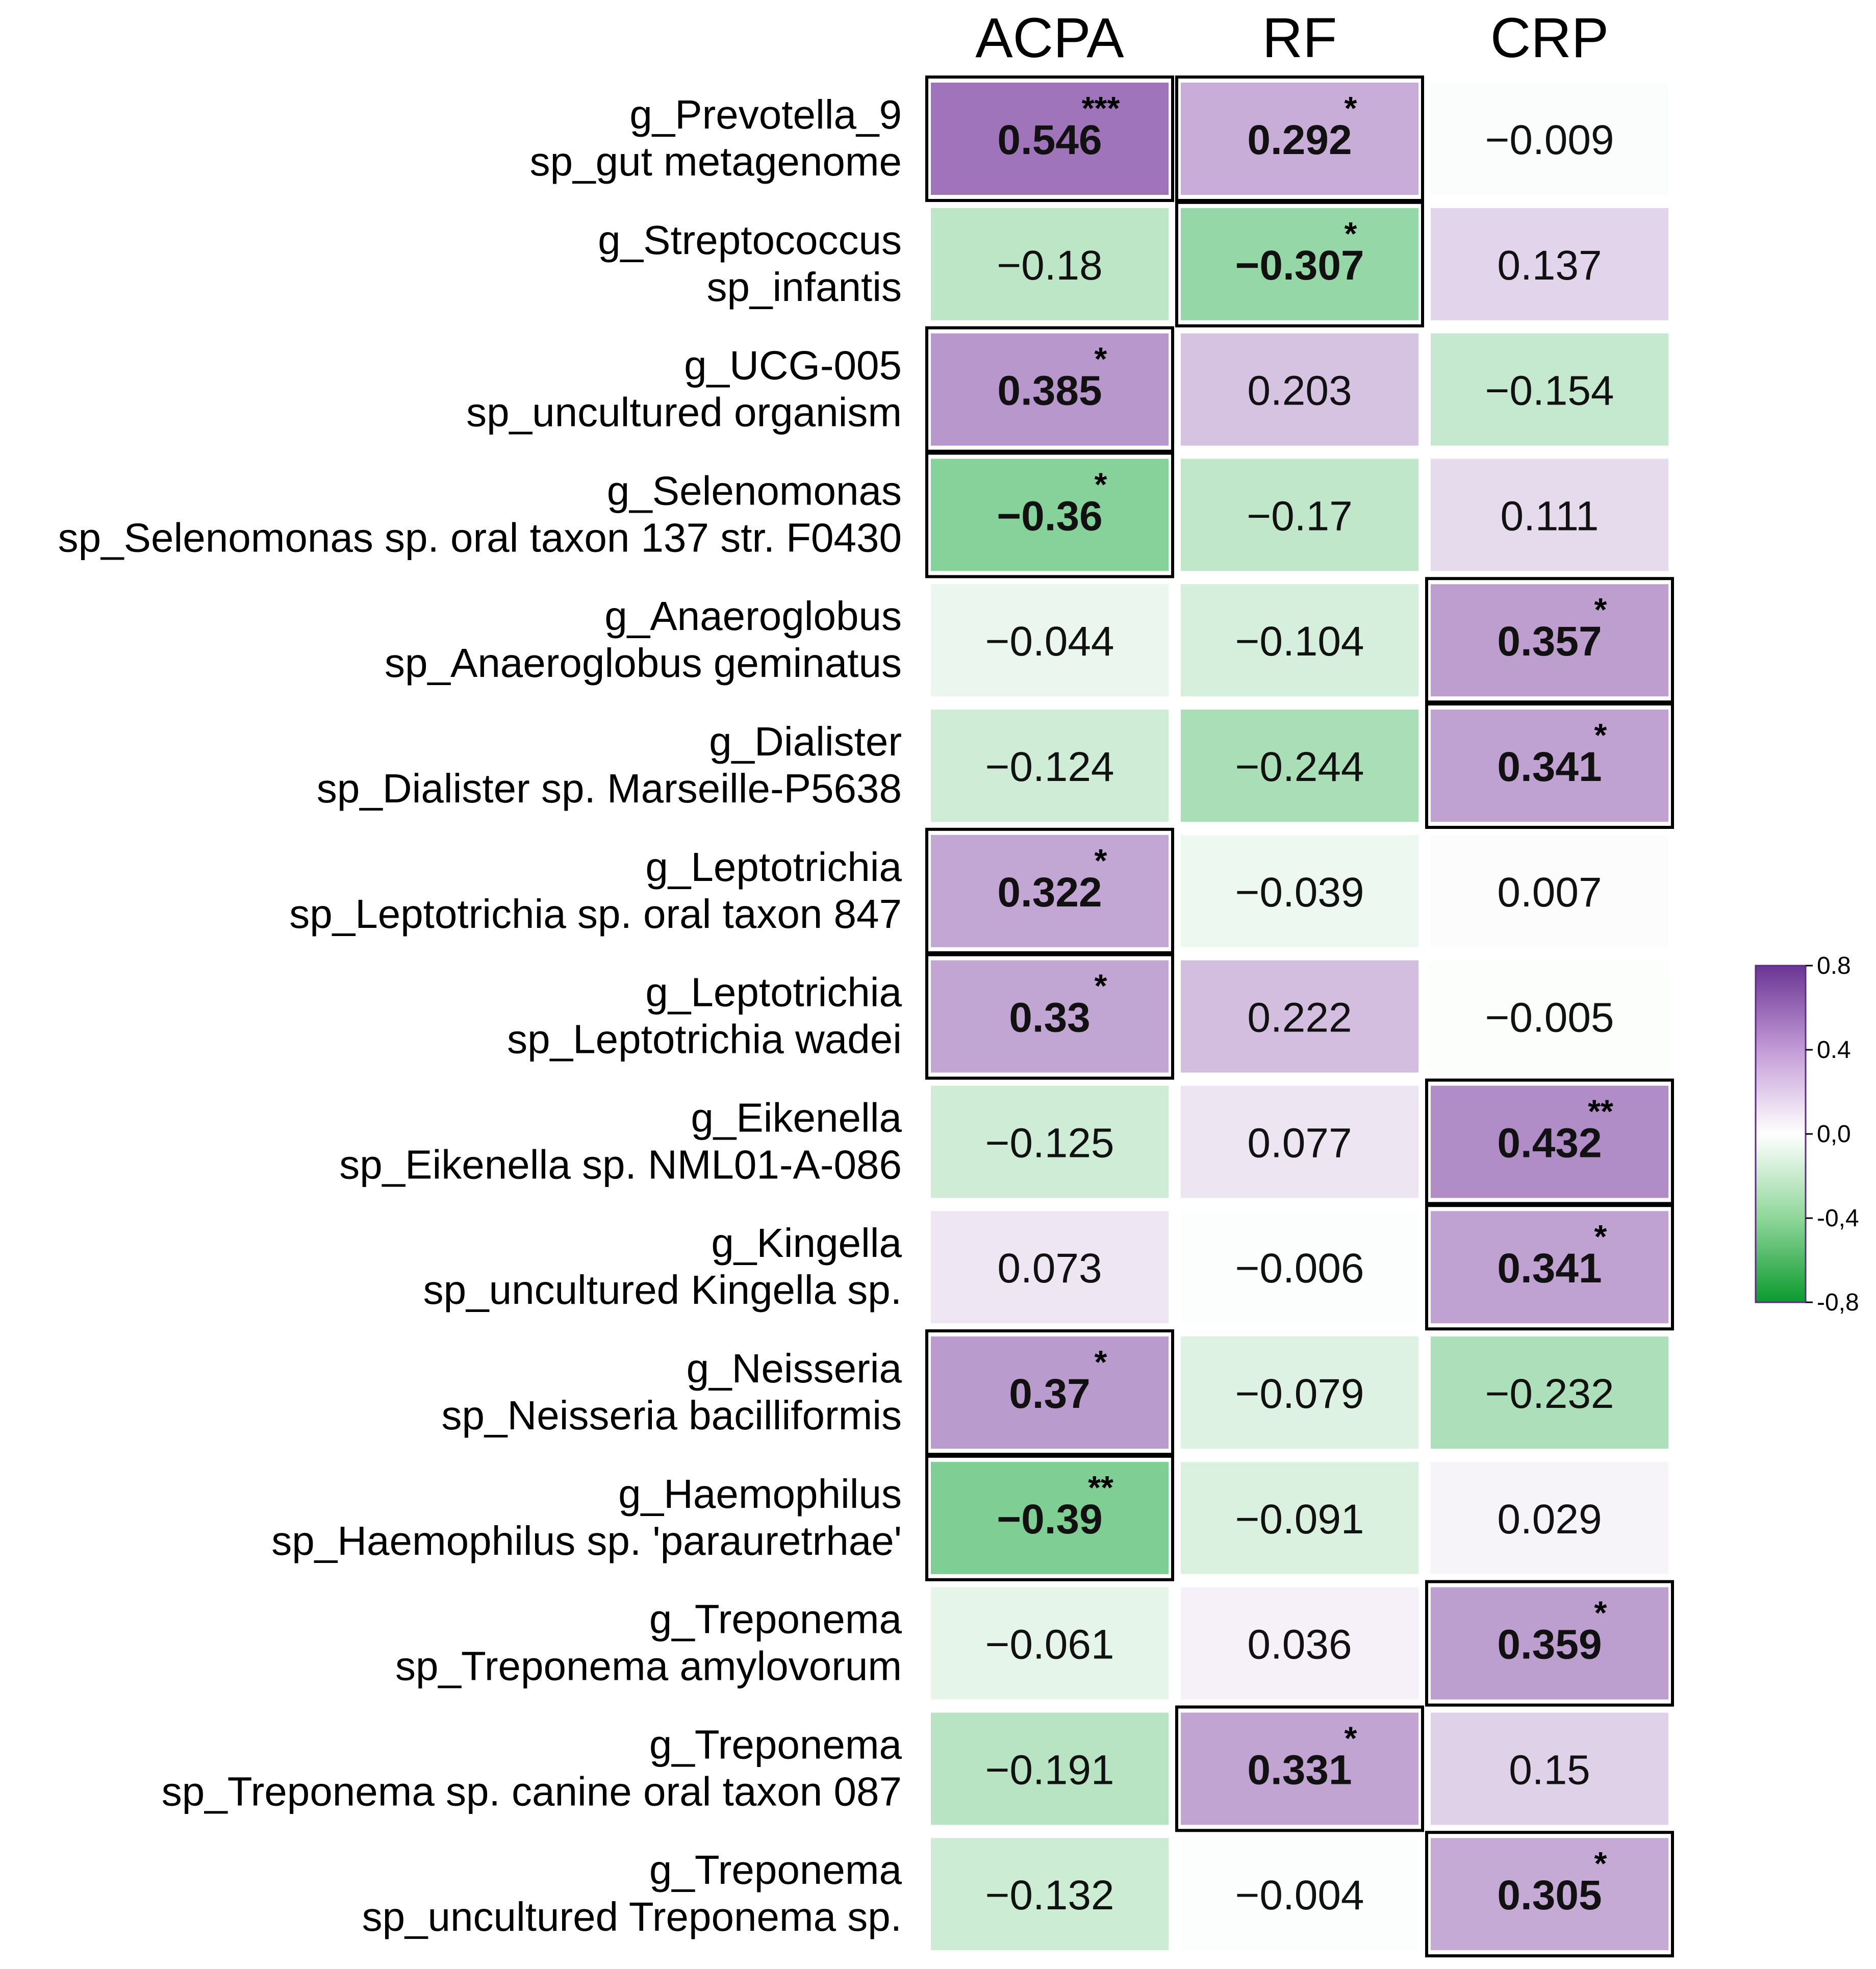 The image size is (1876, 1969). What do you see at coordinates (1549, 38) in the screenshot?
I see `column-label-crp: CRP` at bounding box center [1549, 38].